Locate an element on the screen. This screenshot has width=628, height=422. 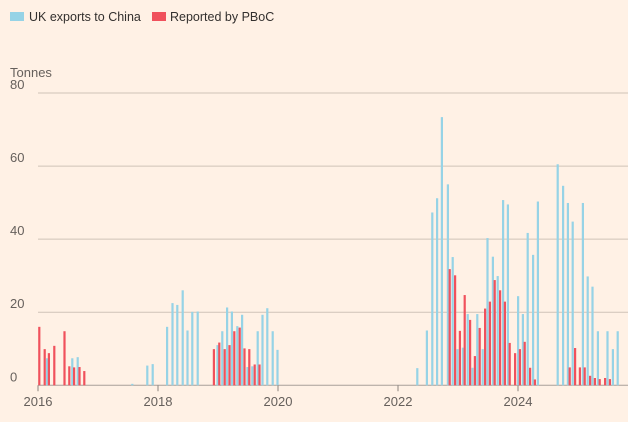
y-axis-label: Tonnes is located at coordinates (31, 72).